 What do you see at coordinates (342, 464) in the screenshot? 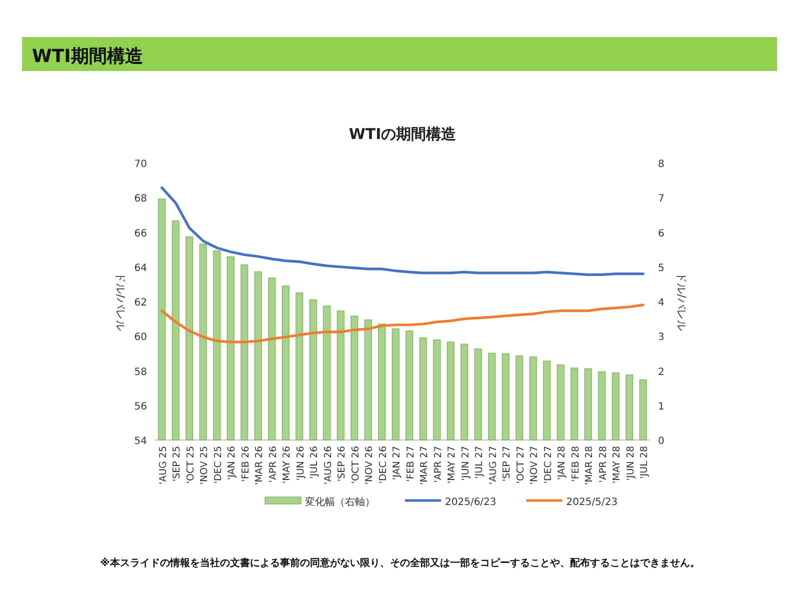
I see `x-tick-label: 'SEP 26` at bounding box center [342, 464].